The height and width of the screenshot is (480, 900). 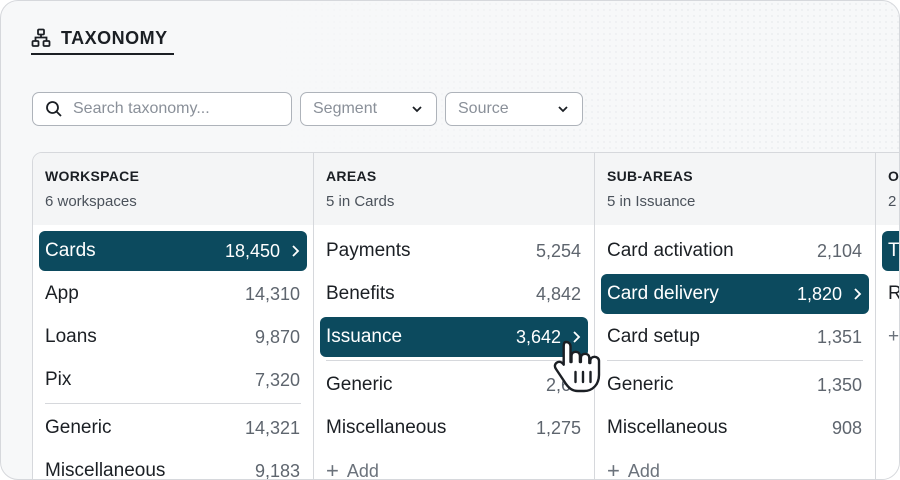 What do you see at coordinates (454, 337) in the screenshot?
I see `list-item-issuance: Issuance 3,642` at bounding box center [454, 337].